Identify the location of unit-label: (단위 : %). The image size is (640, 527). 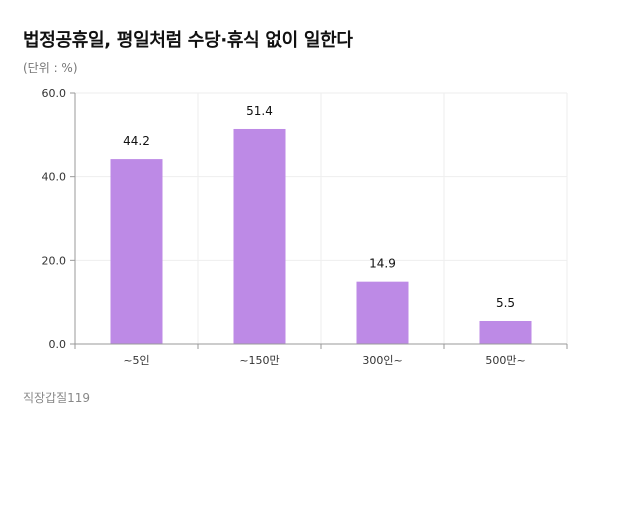
(50, 68).